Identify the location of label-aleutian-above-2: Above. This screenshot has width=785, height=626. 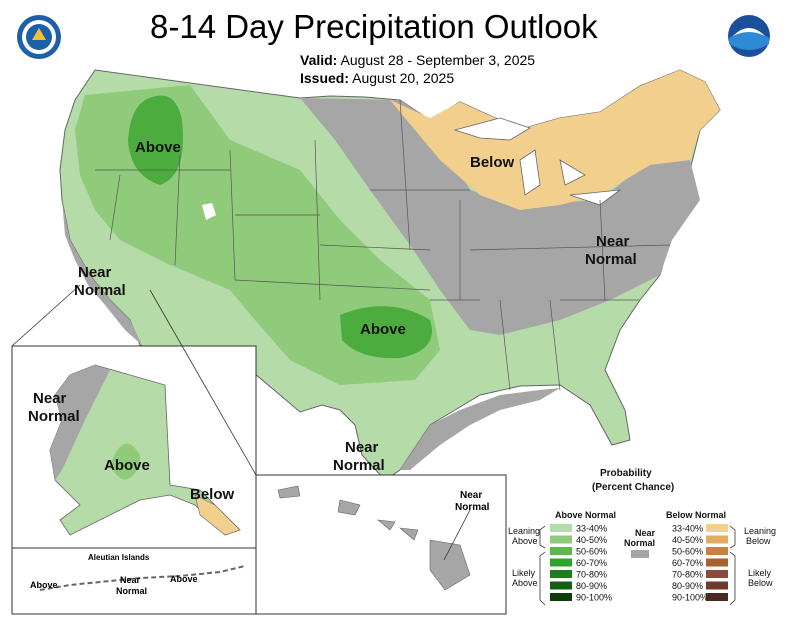
(184, 579).